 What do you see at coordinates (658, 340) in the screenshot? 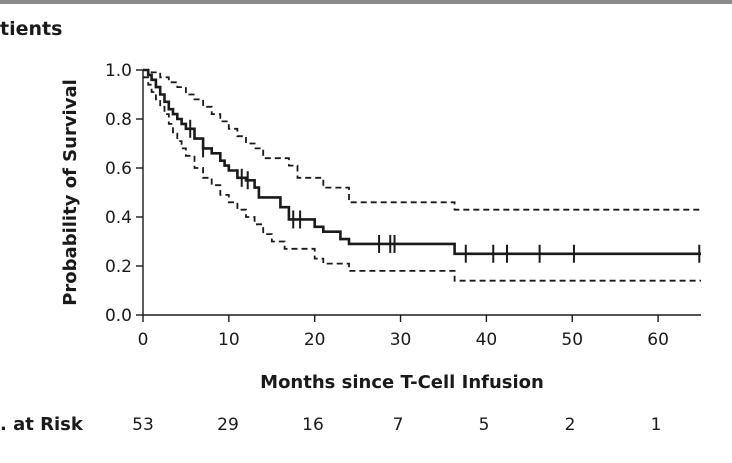
I see `x-tick-label: 60` at bounding box center [658, 340].